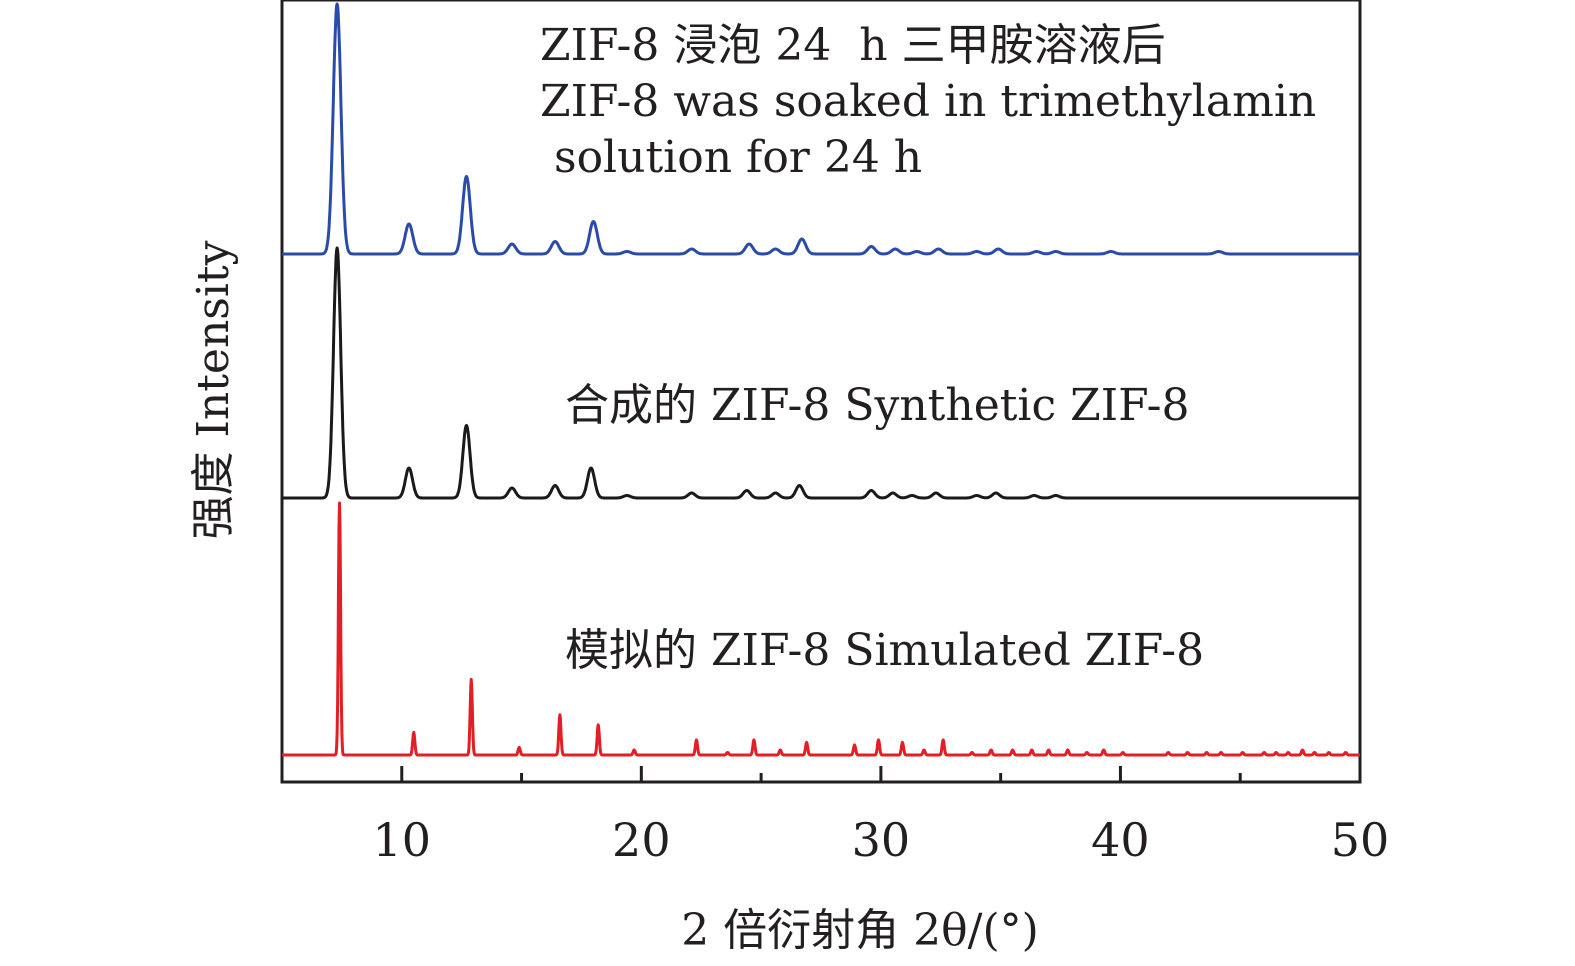 The width and height of the screenshot is (1575, 966). I want to click on x-tick-label: 50, so click(1360, 840).